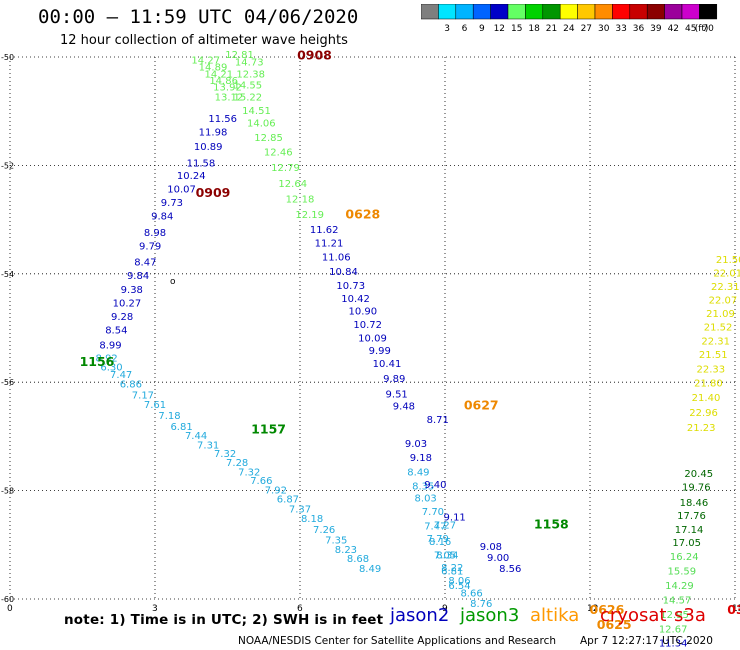 The height and width of the screenshot is (650, 740). I want to click on wave-height-value: 7.05, so click(445, 555).